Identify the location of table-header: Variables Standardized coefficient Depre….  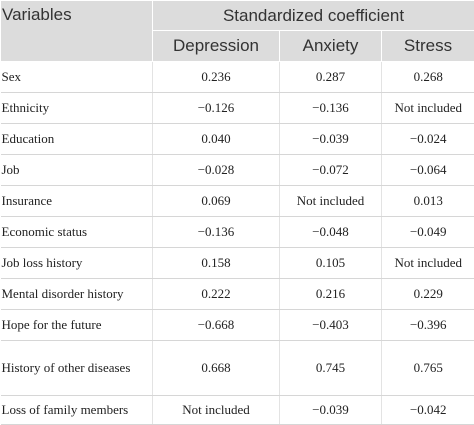
(237, 31).